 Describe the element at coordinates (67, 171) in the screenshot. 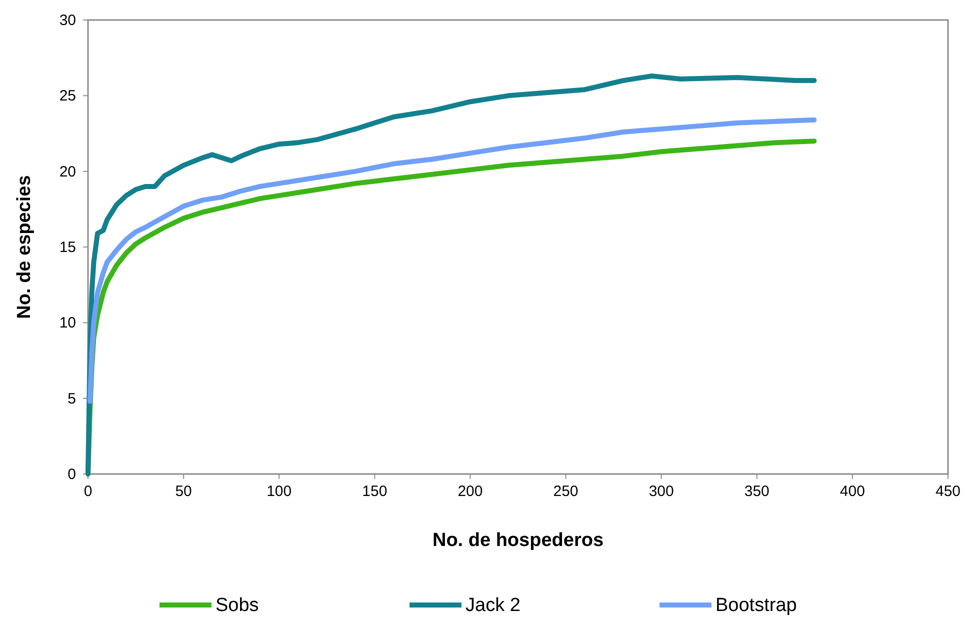

I see `y-tick-label: 20` at that location.